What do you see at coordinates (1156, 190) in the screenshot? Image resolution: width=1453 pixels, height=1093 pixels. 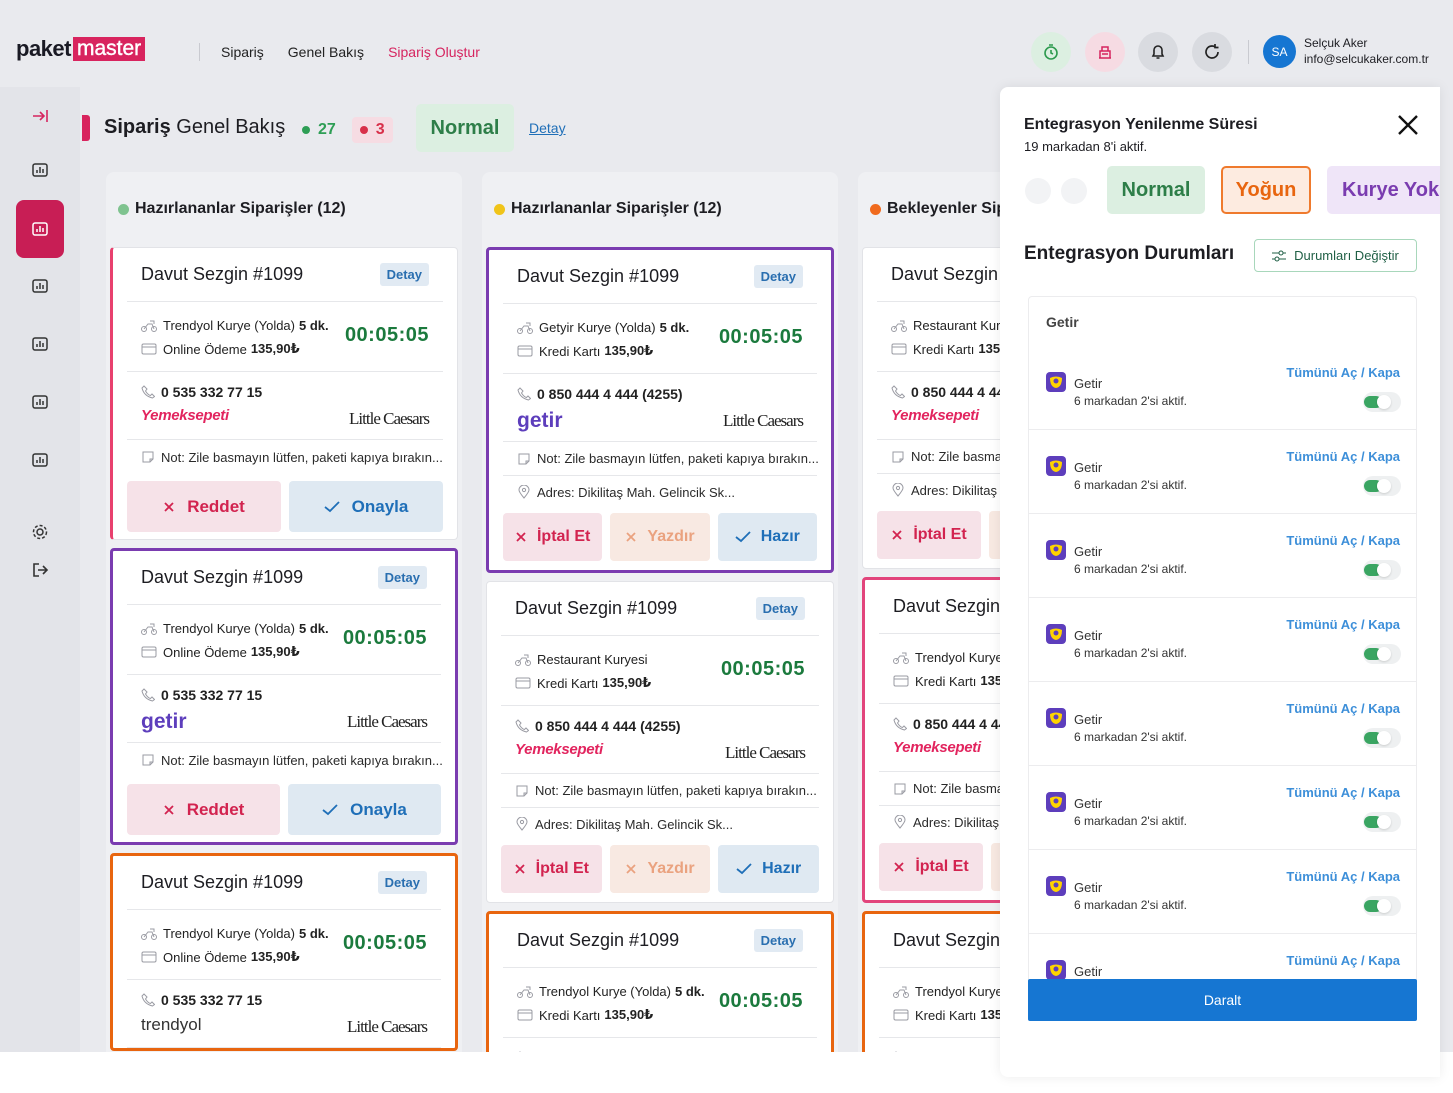 I see `mode-chip: Normal` at bounding box center [1156, 190].